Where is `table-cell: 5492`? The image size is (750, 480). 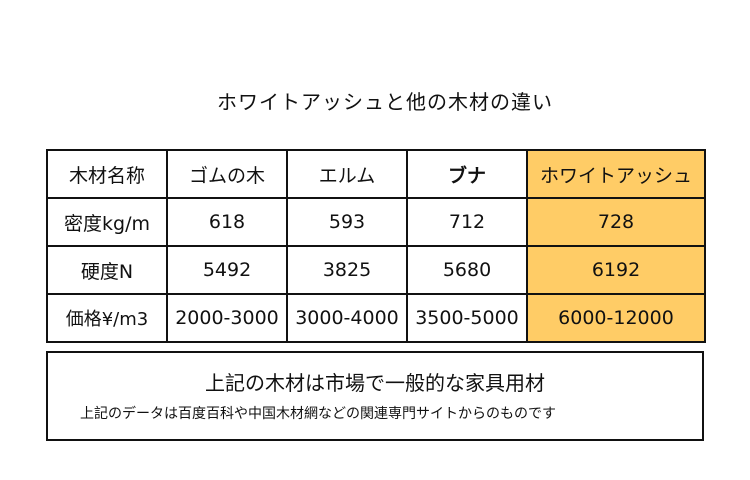
table-cell: 5492 is located at coordinates (227, 270).